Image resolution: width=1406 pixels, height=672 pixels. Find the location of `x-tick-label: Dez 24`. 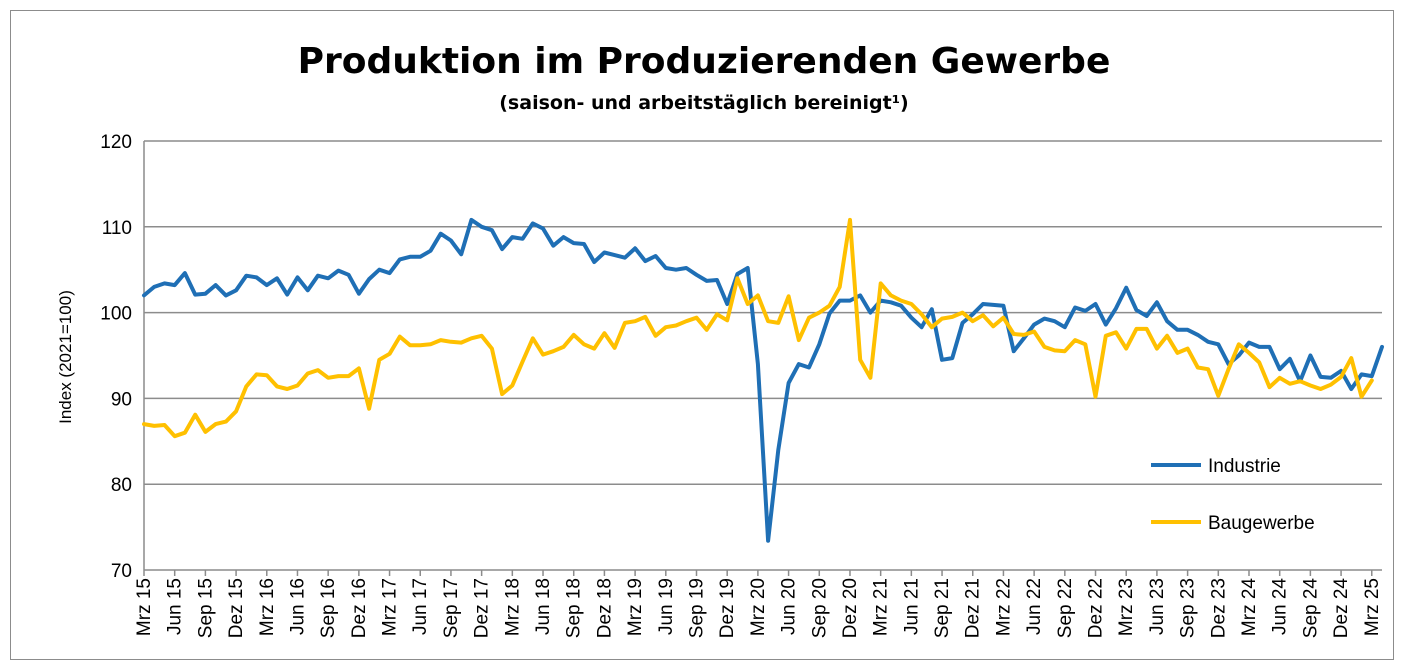

x-tick-label: Dez 24 is located at coordinates (1341, 608).